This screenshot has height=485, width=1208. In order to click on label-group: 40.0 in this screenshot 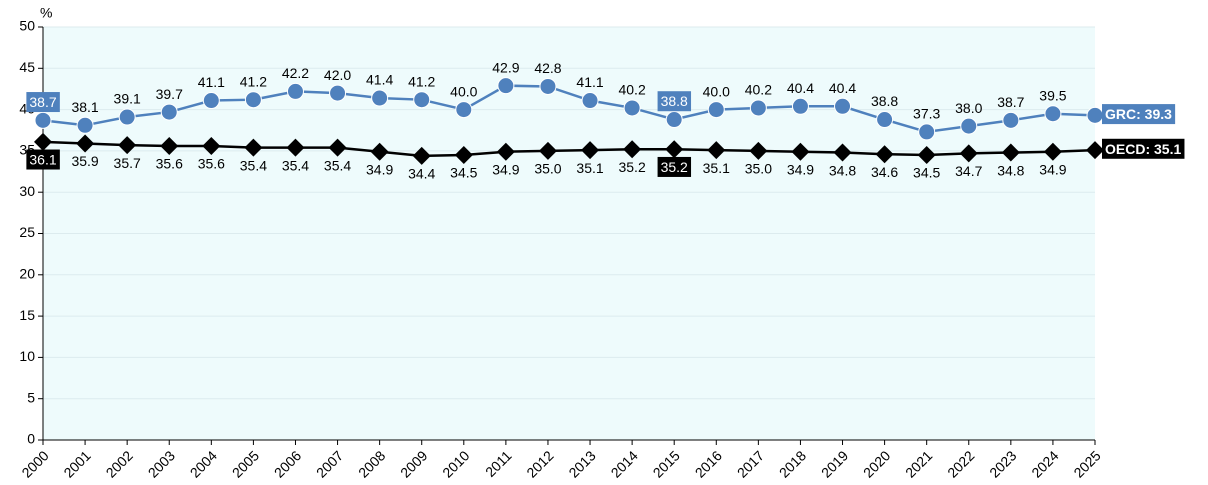, I will do `click(716, 91)`.